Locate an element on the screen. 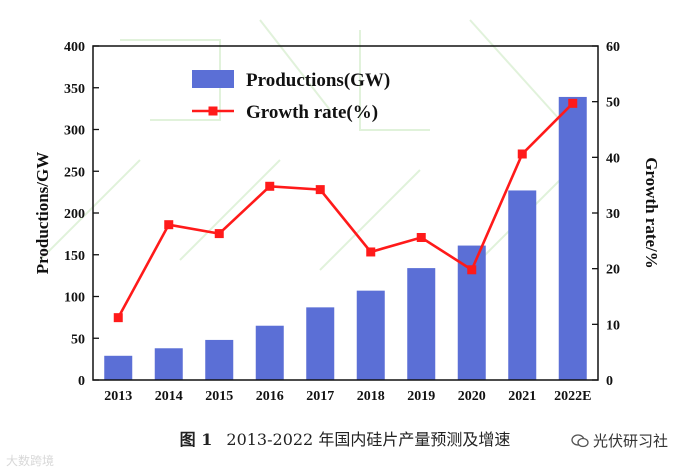 This screenshot has width=690, height=474. bar-2015 is located at coordinates (219, 359).